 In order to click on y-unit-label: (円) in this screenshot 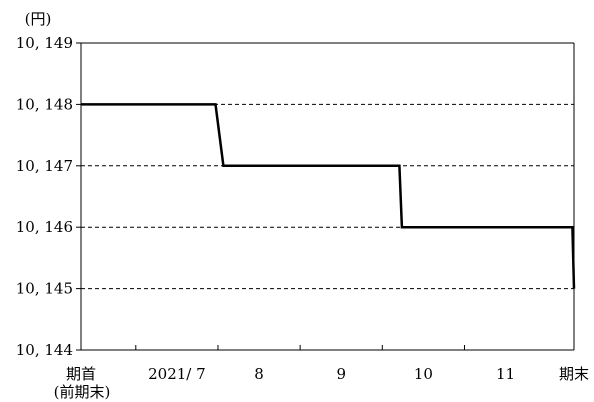, I will do `click(38, 19)`.